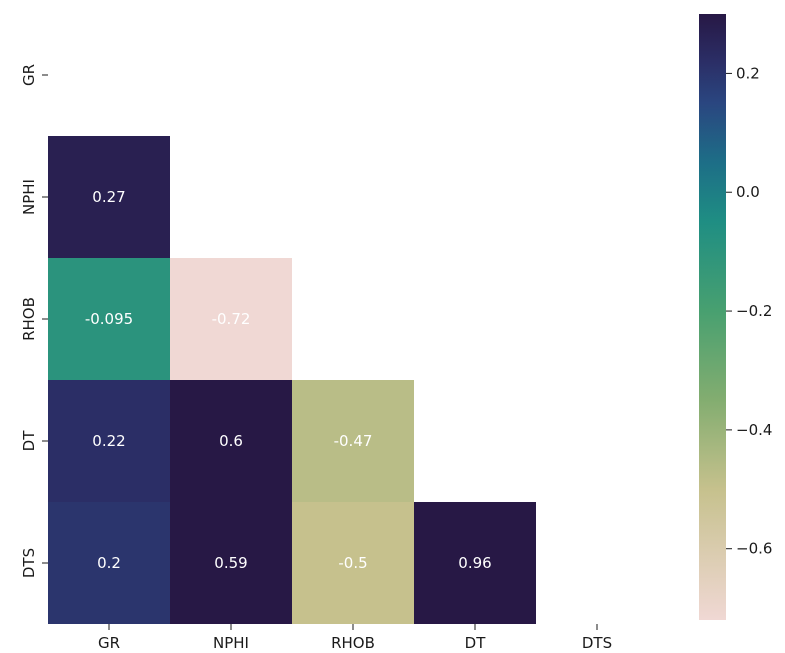 The width and height of the screenshot is (785, 653). I want to click on colorbar-tick-label: −0.2, so click(754, 311).